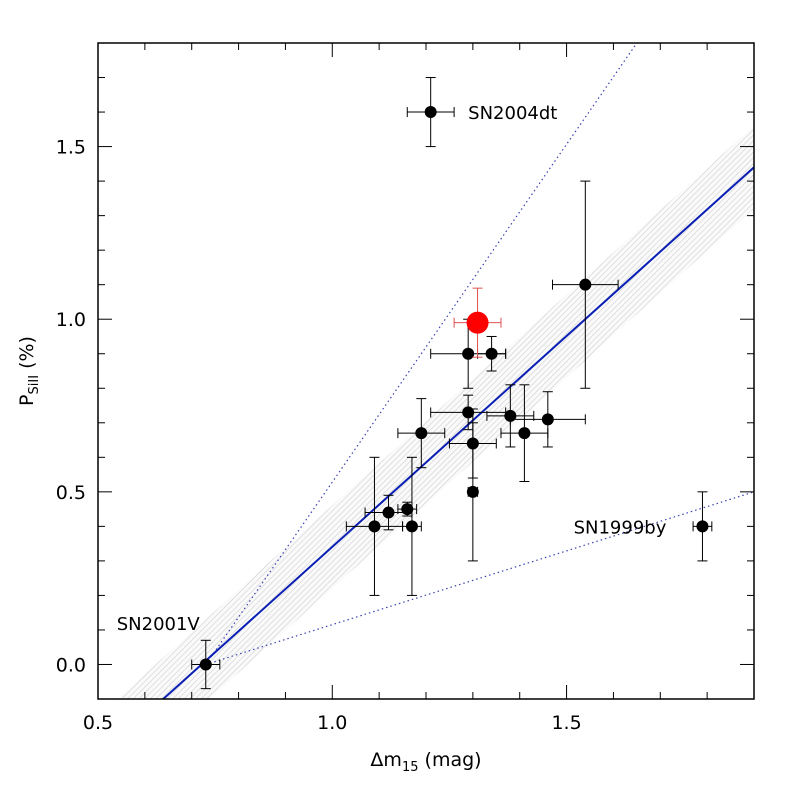  What do you see at coordinates (159, 624) in the screenshot?
I see `annotation-label: SN2001V` at bounding box center [159, 624].